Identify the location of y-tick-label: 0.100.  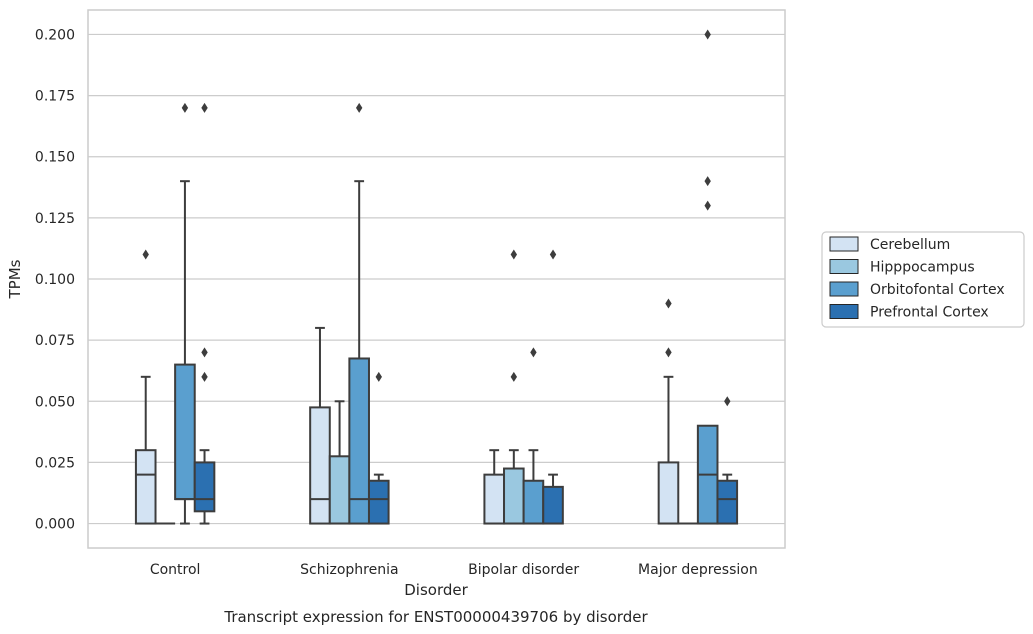
(55, 280).